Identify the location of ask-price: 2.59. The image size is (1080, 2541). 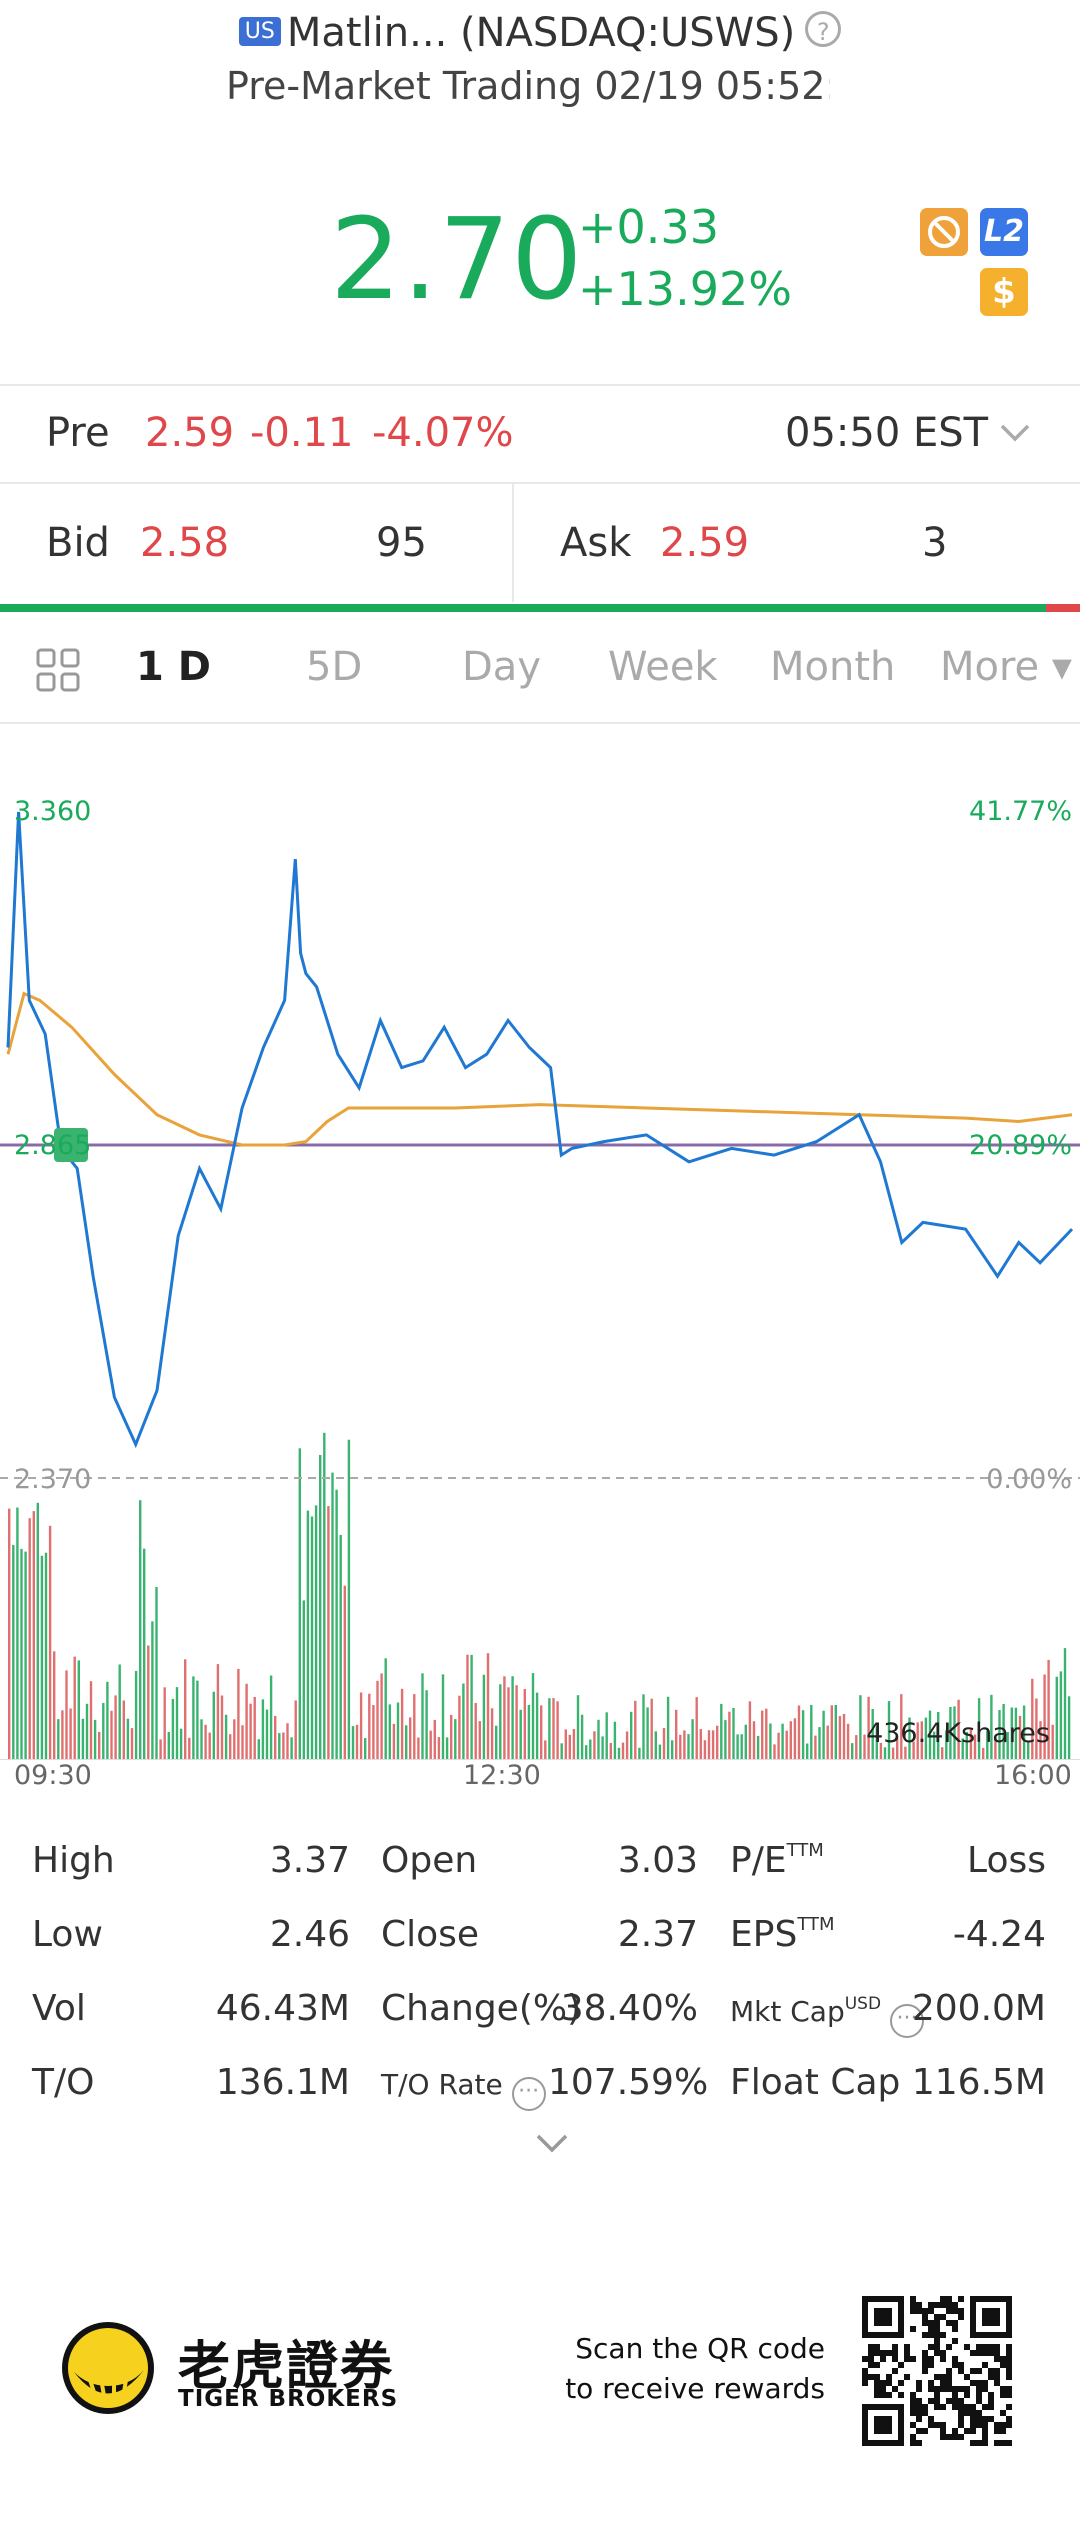
(705, 543).